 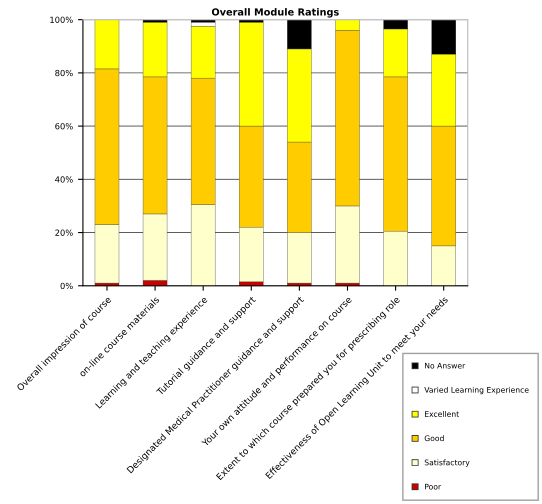 What do you see at coordinates (64, 233) in the screenshot?
I see `y-tick-label: 20%` at bounding box center [64, 233].